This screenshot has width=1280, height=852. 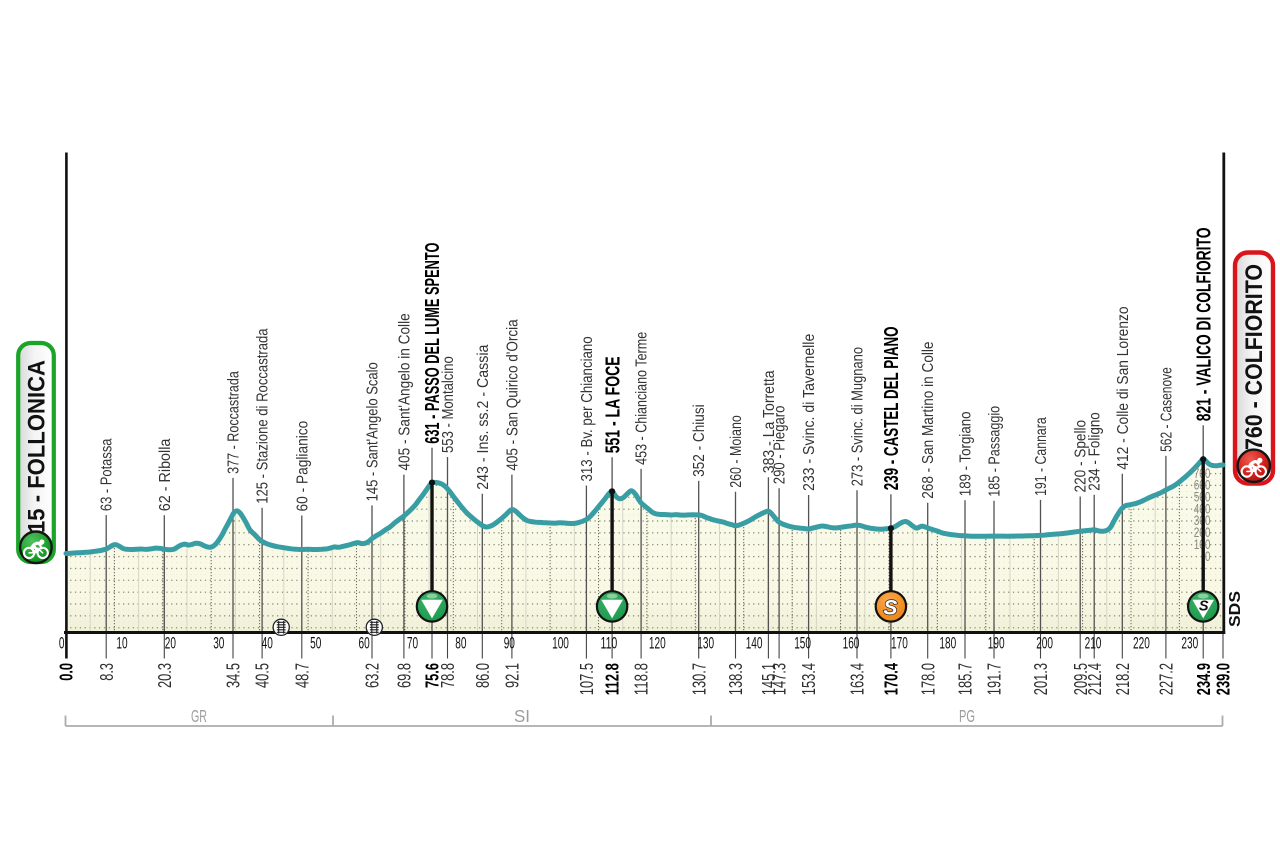 What do you see at coordinates (234, 675) in the screenshot?
I see `svg-text: 34.5` at bounding box center [234, 675].